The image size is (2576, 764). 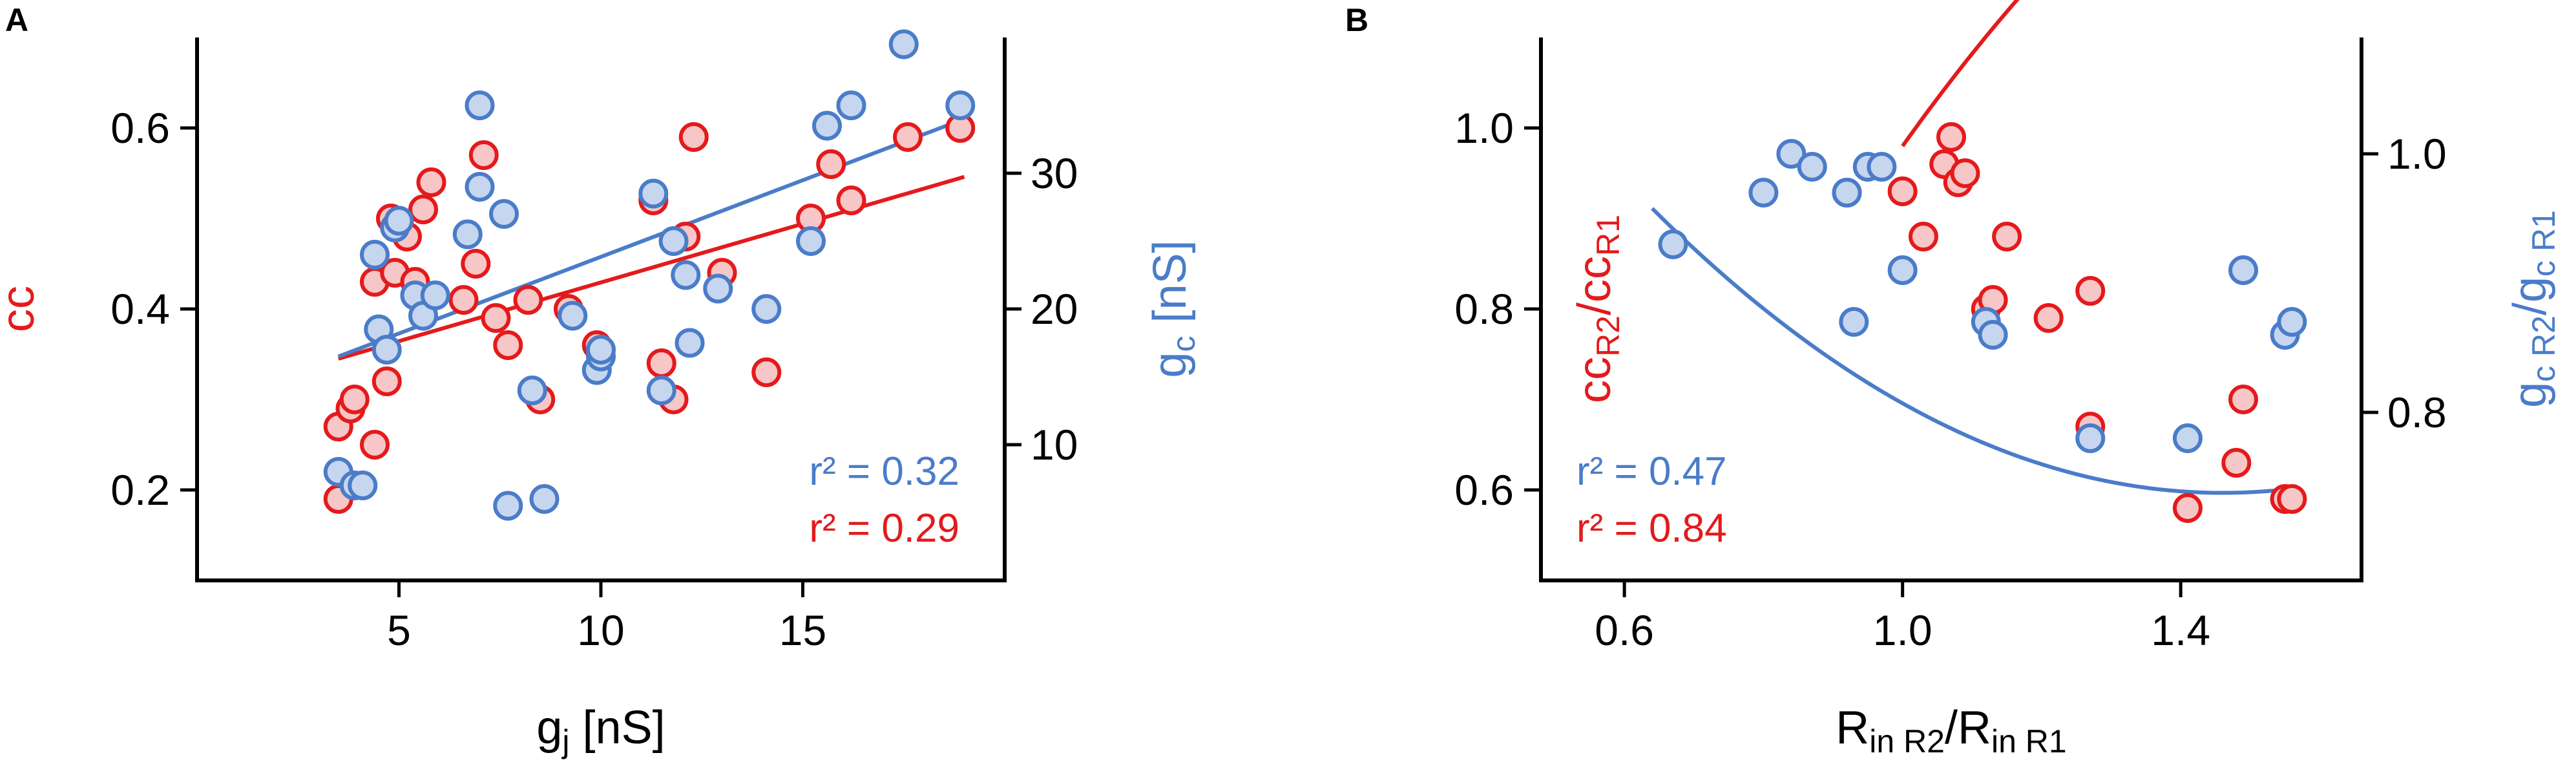 I want to click on r-squared-label: r² = 0.84, so click(x=1651, y=528).